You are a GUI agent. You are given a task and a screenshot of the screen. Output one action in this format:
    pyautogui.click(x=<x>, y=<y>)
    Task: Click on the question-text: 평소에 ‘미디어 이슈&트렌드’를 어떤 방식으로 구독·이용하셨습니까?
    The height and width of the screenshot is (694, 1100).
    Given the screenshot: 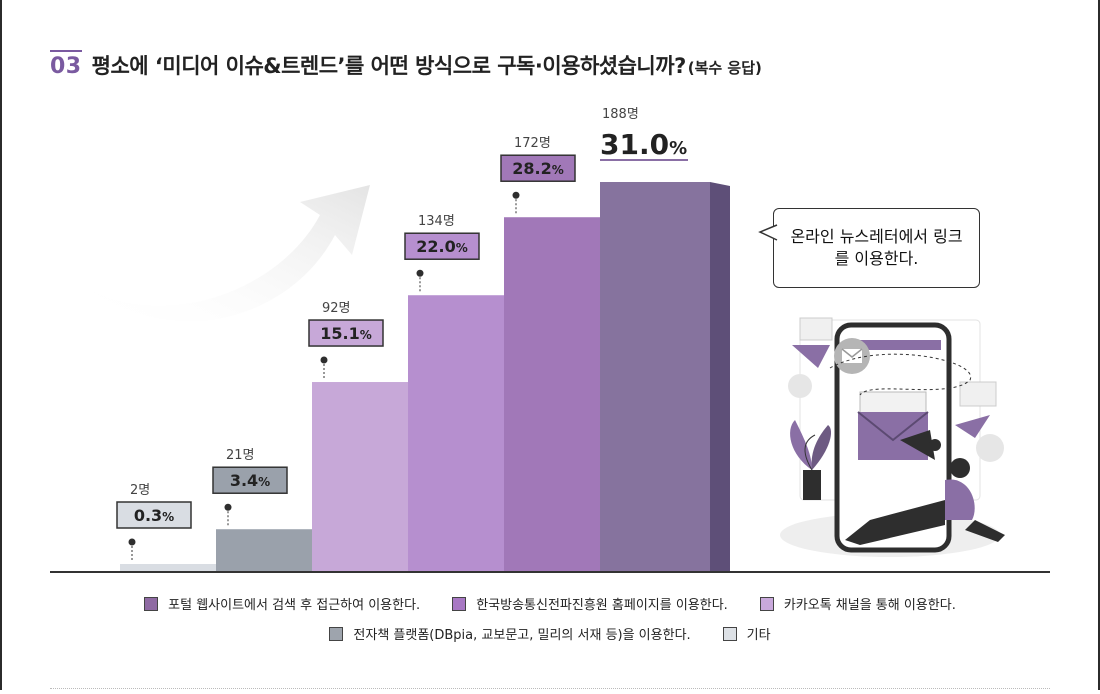 What is the action you would take?
    pyautogui.click(x=389, y=66)
    